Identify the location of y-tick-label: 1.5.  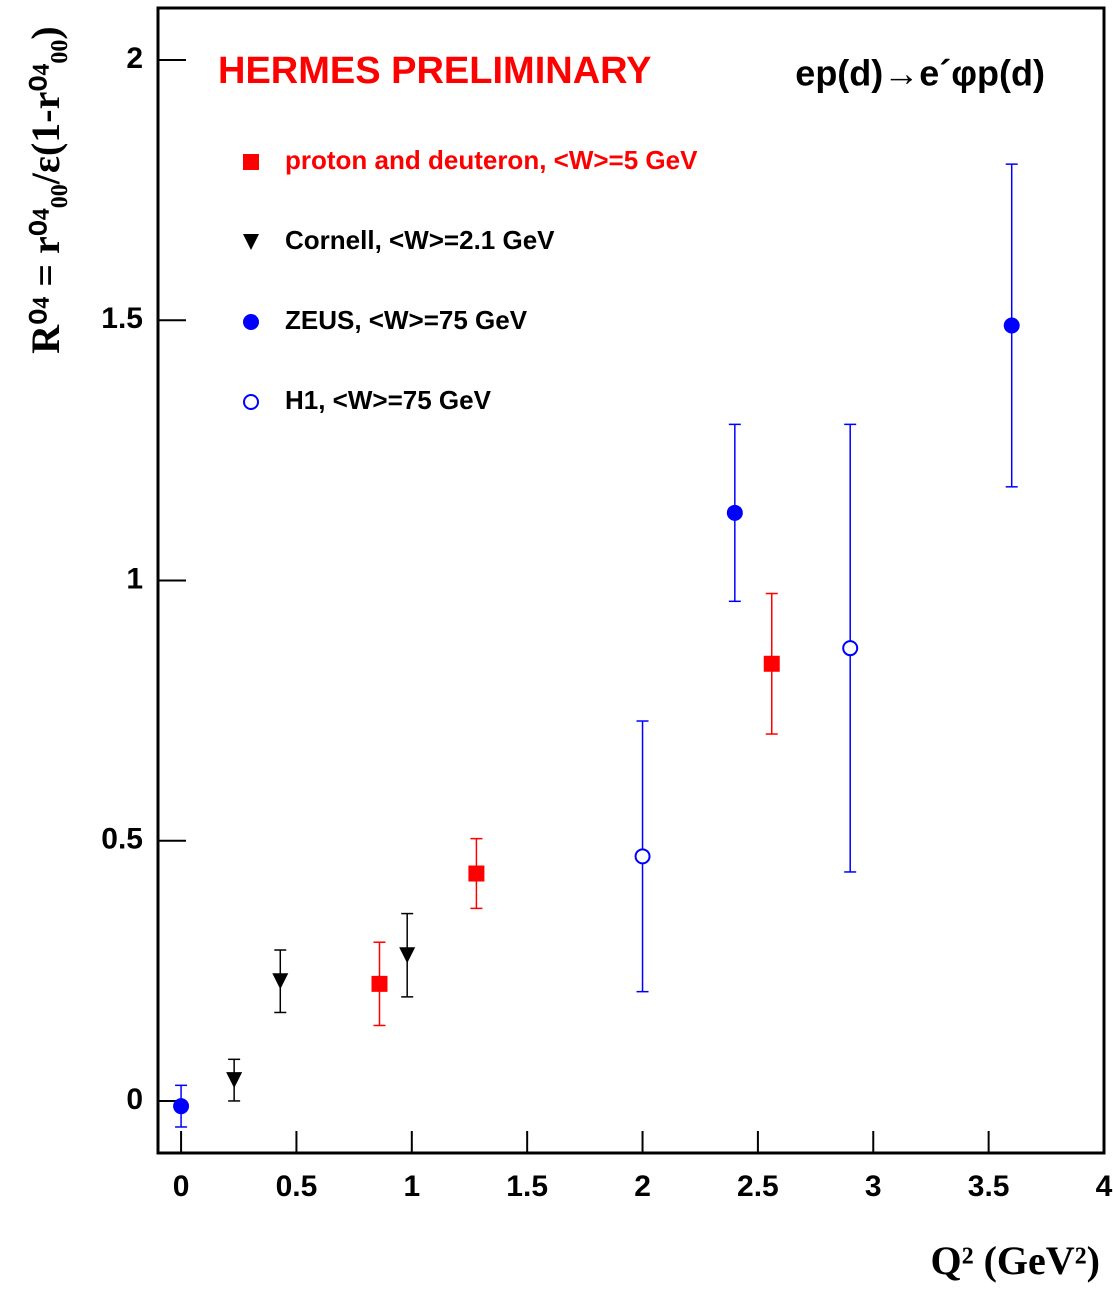
(122, 318).